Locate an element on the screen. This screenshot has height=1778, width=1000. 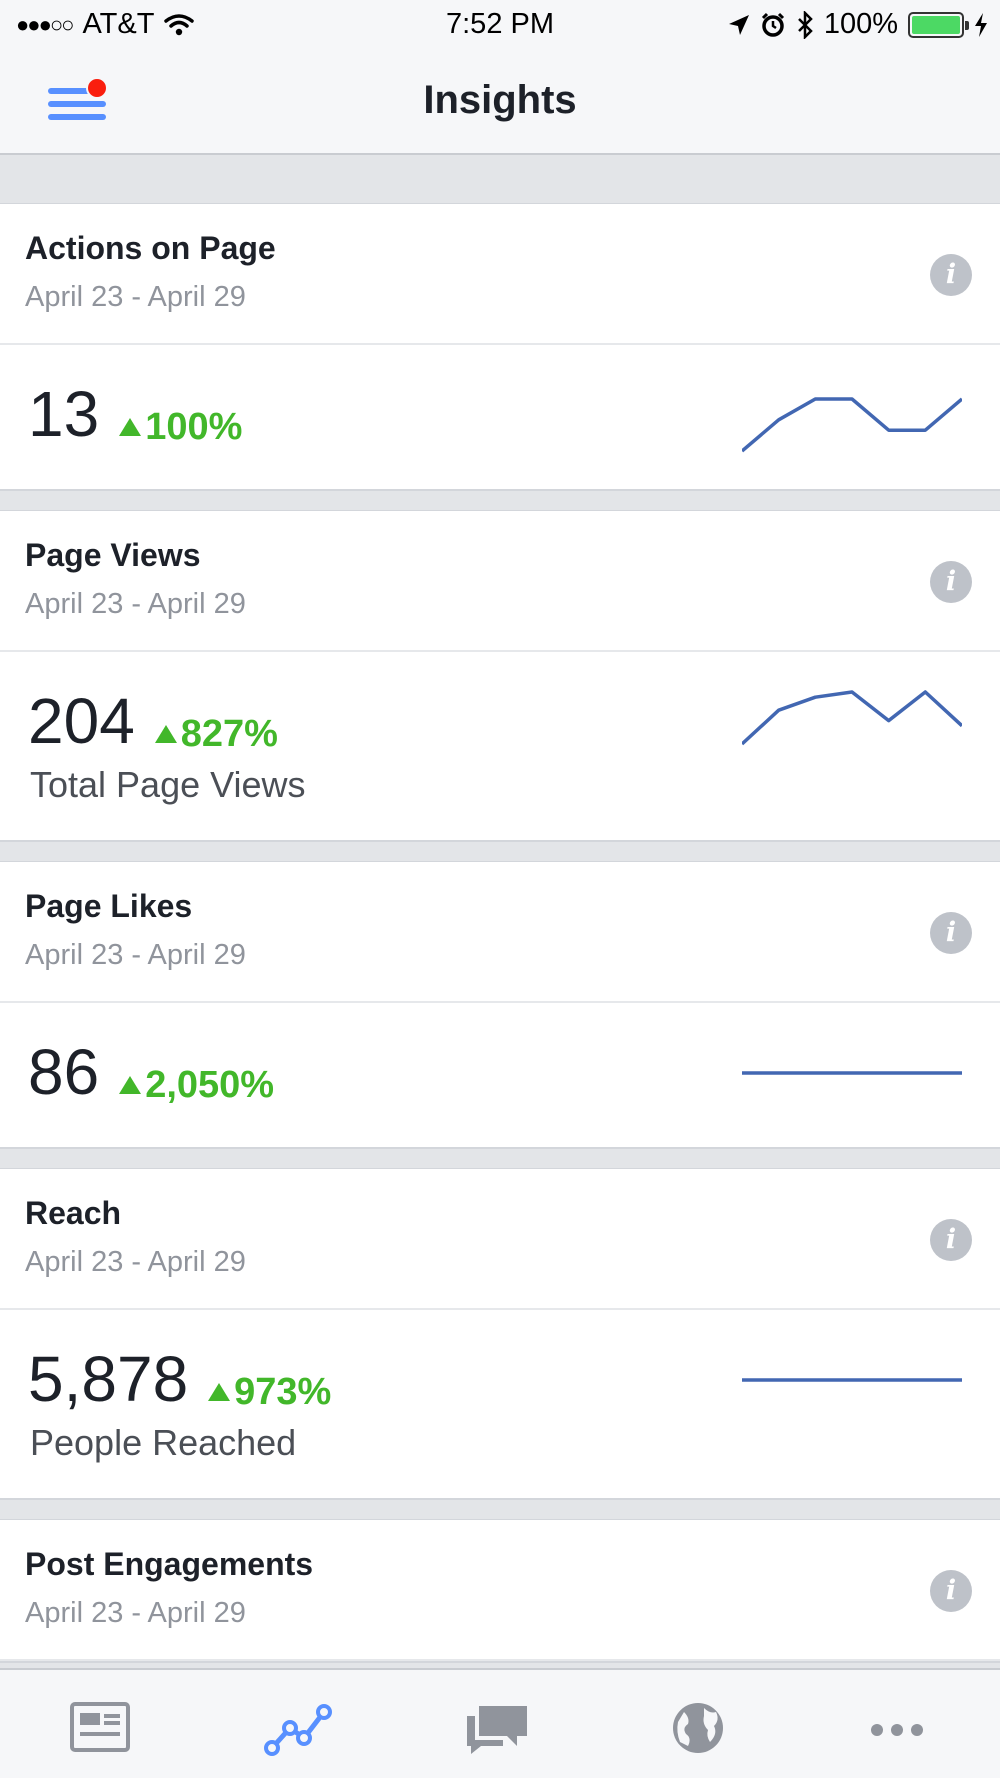
metric-subtitle: People Reached is located at coordinates (163, 1442).